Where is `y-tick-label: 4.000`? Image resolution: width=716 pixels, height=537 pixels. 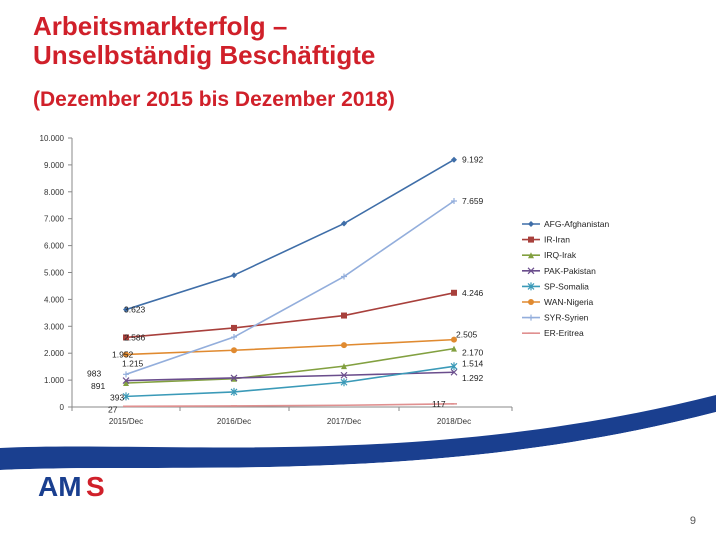 y-tick-label: 4.000 is located at coordinates (54, 299).